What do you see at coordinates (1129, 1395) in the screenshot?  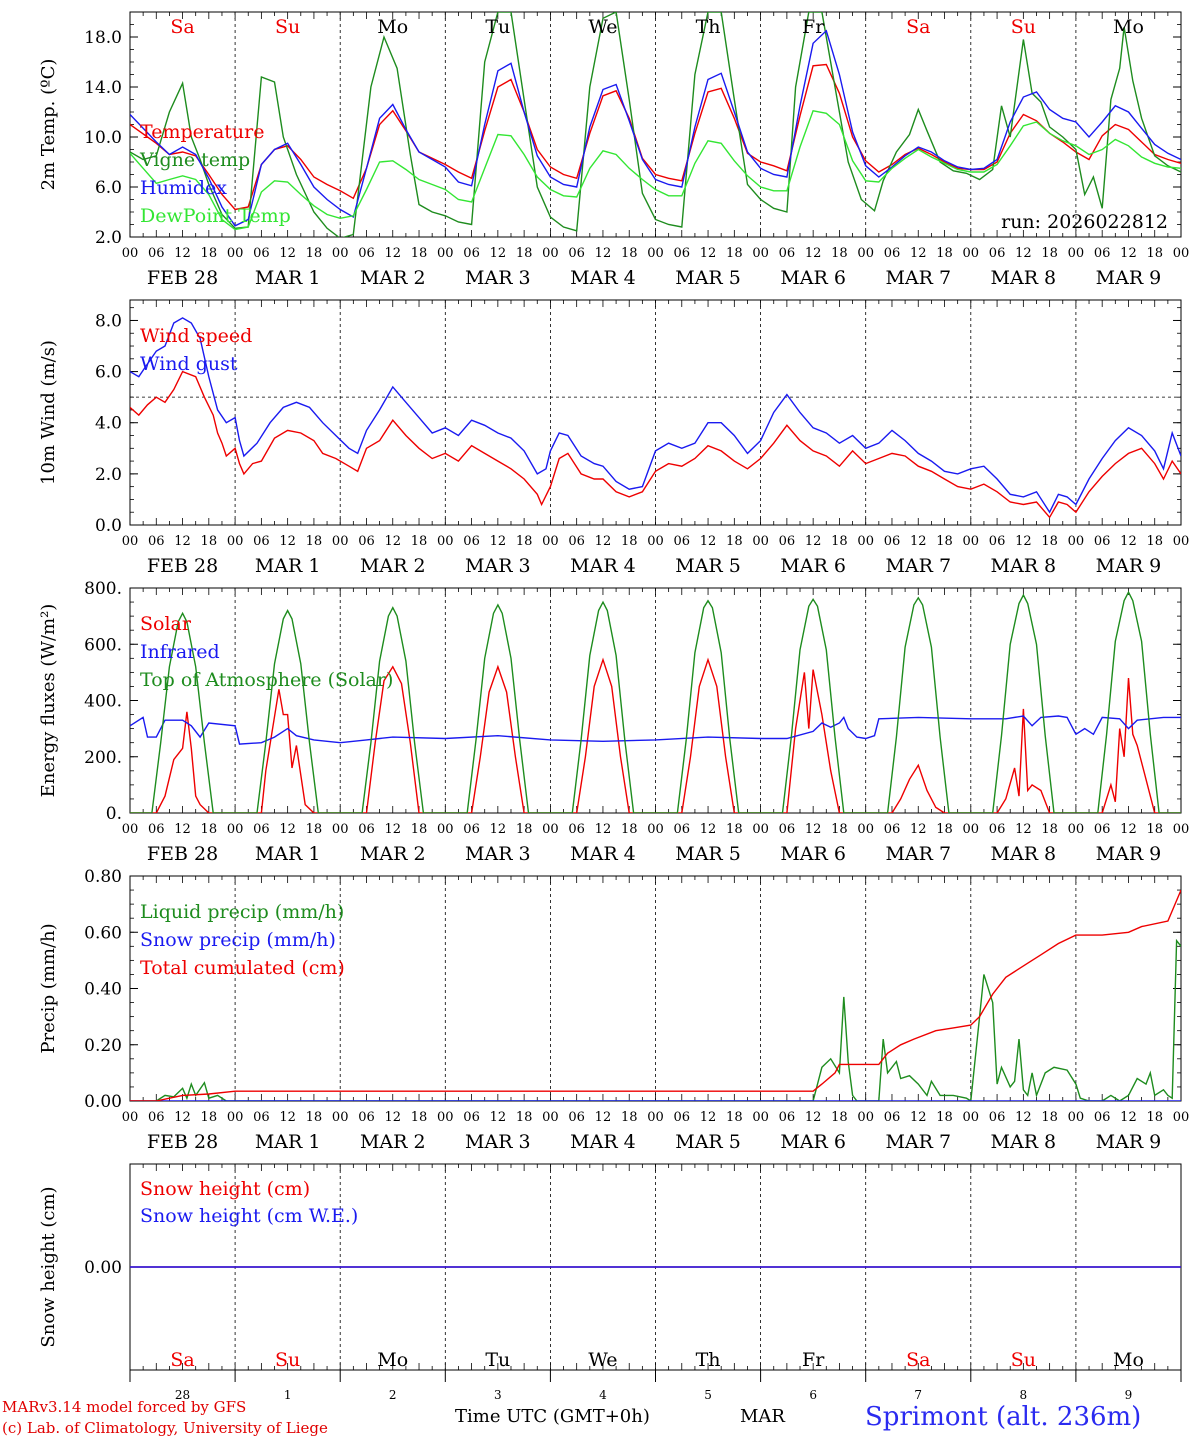 I see `day-number: 9` at bounding box center [1129, 1395].